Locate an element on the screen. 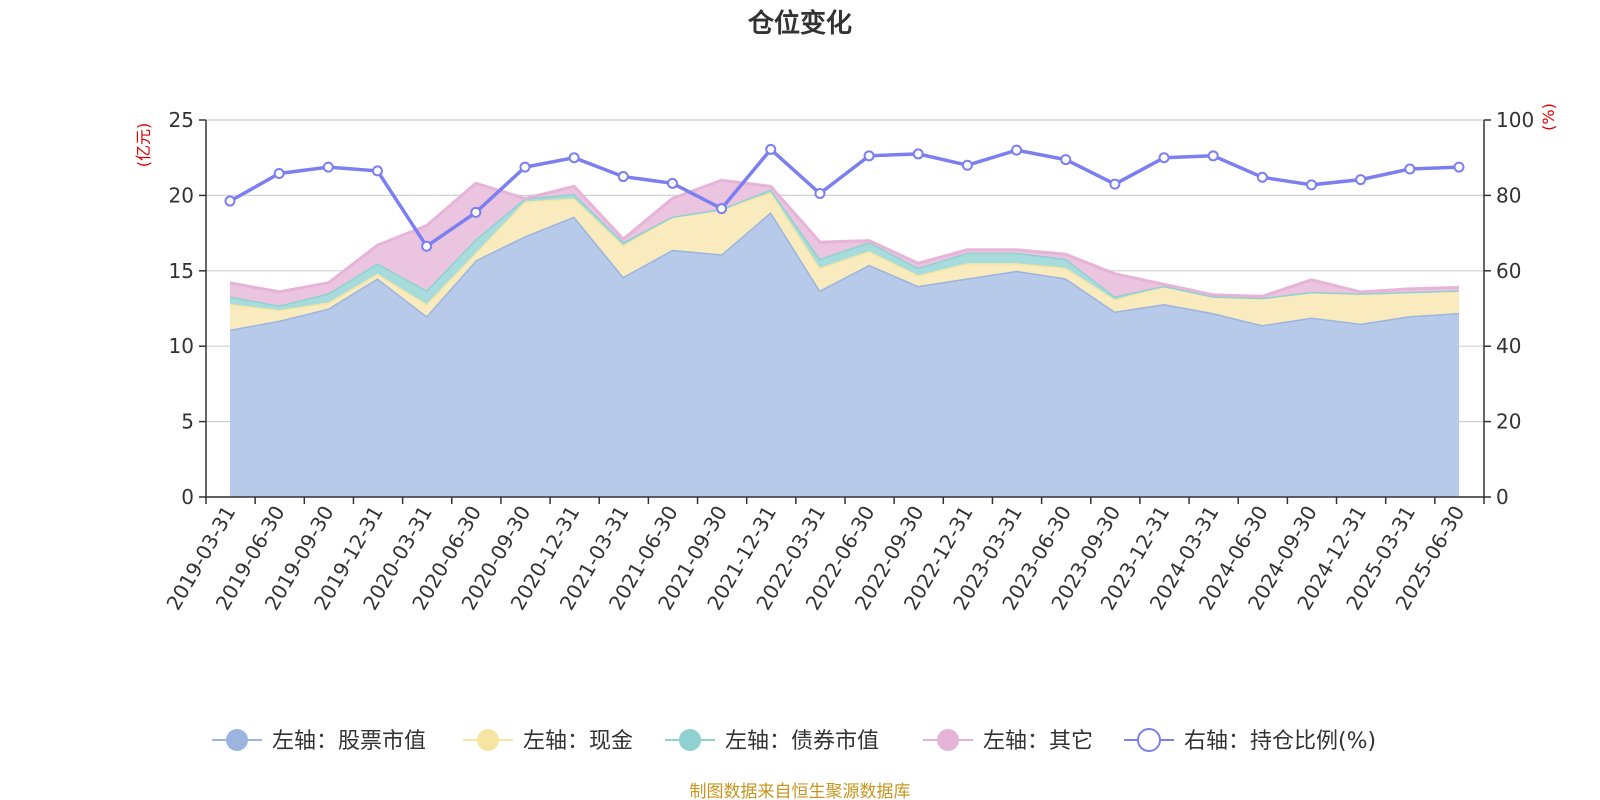  right-tick-label: 0 is located at coordinates (1502, 497).